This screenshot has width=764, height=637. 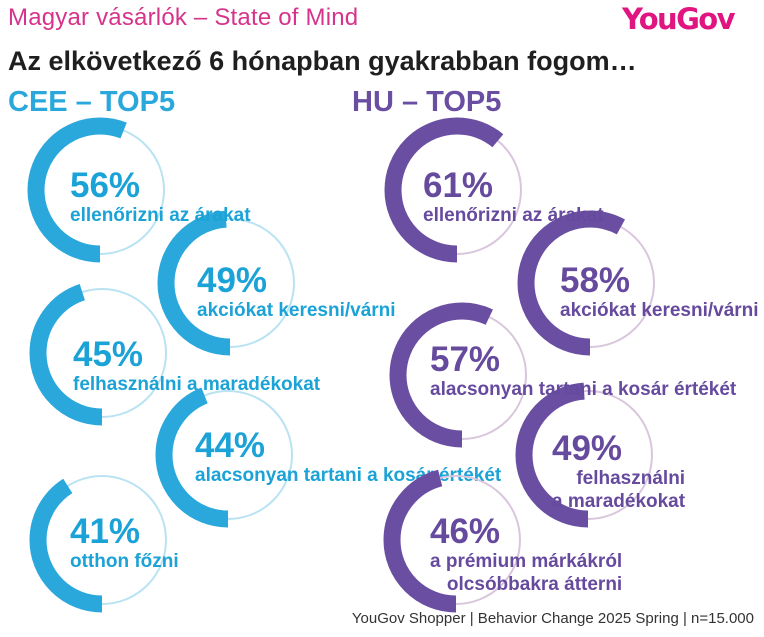 I want to click on hu-donut-caption-1-line-1: ellenőrizni az árakat, so click(x=513, y=215).